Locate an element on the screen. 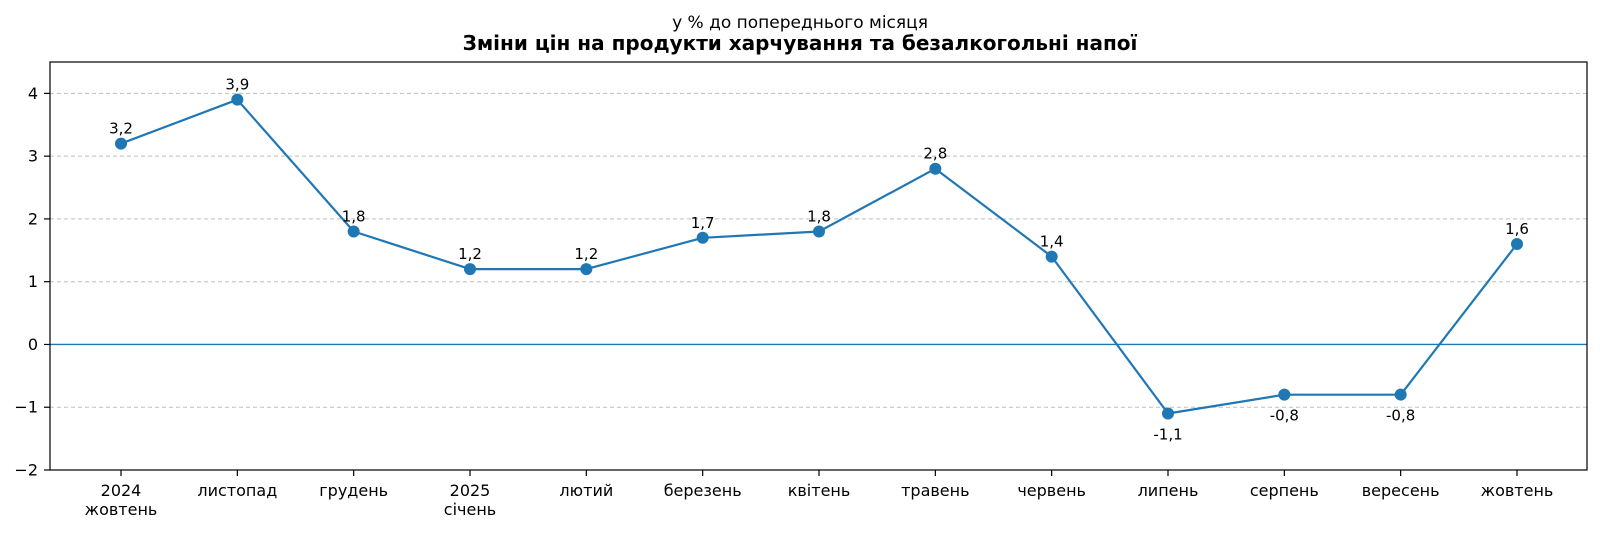 The width and height of the screenshot is (1600, 536). x-tick-label: травень is located at coordinates (935, 490).